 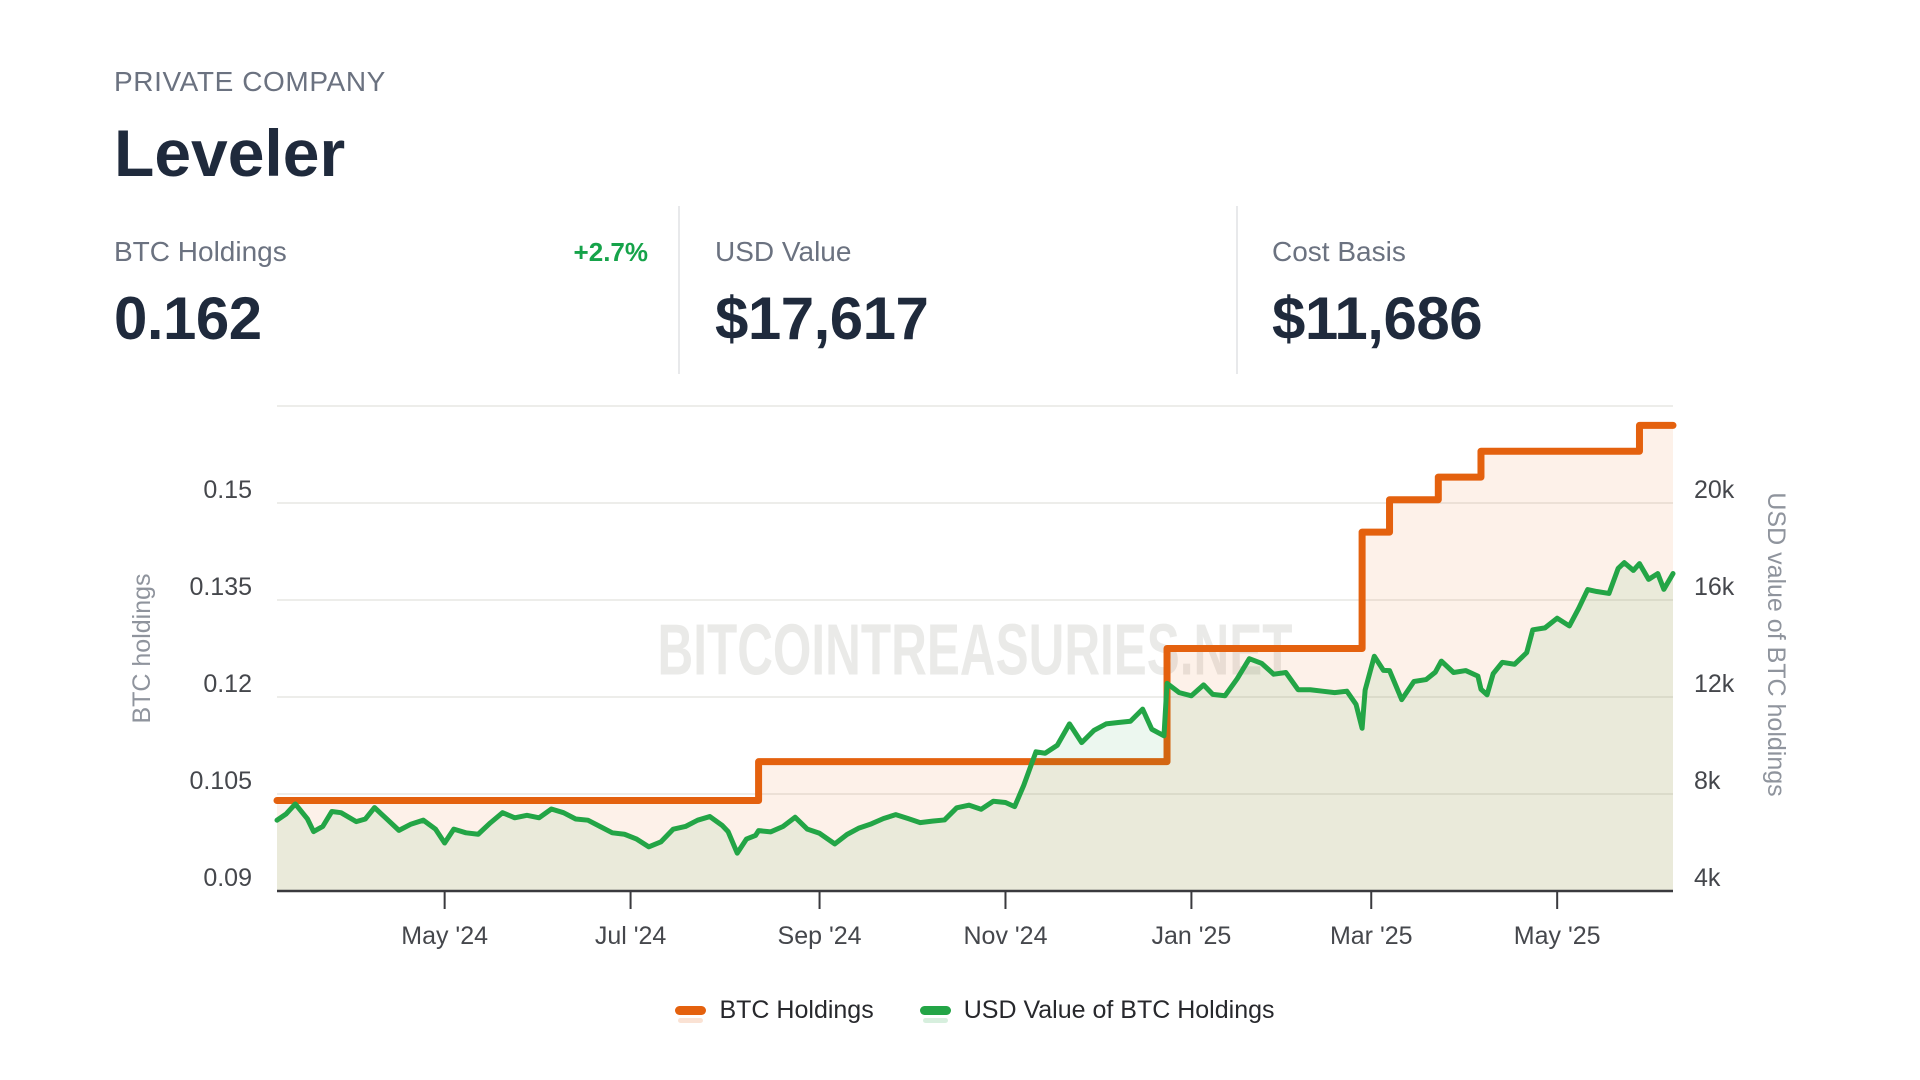 I want to click on y-tick-label-left: 0.09, so click(x=227, y=878).